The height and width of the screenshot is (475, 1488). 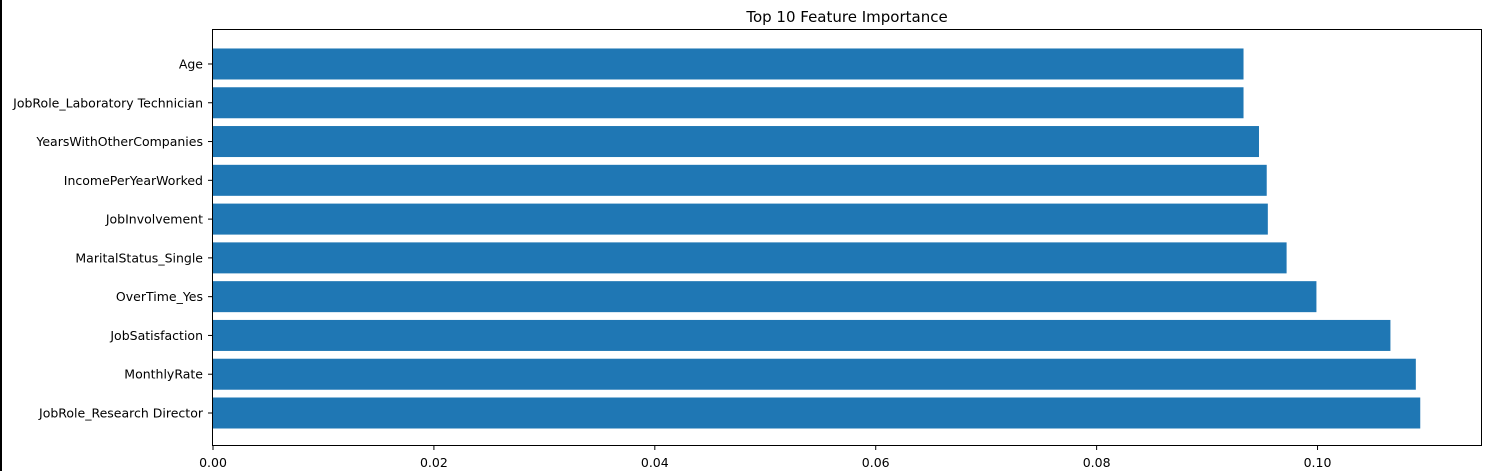 What do you see at coordinates (1097, 462) in the screenshot?
I see `x-tick-label: 0.08` at bounding box center [1097, 462].